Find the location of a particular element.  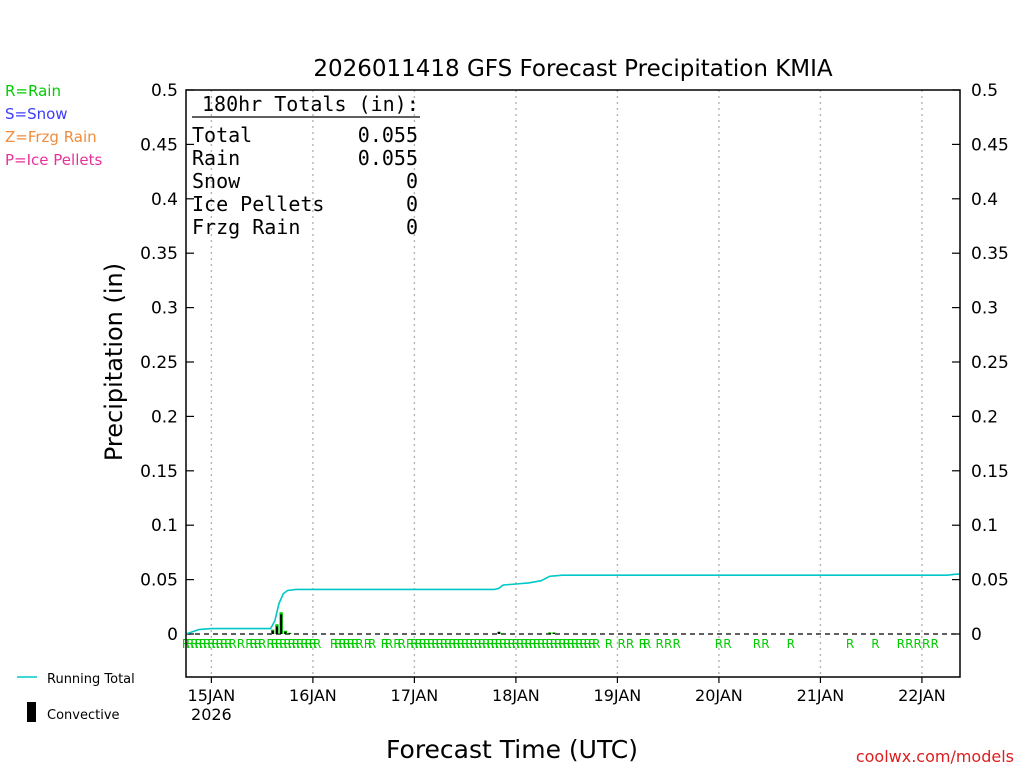

x-tick-label: 22JAN is located at coordinates (922, 695).